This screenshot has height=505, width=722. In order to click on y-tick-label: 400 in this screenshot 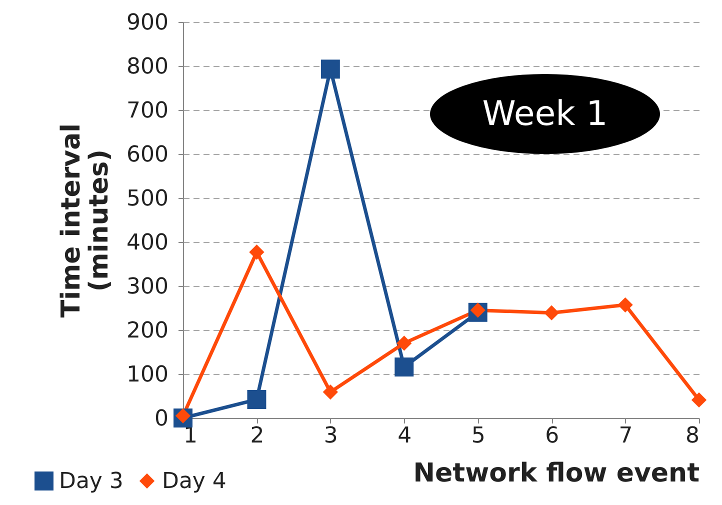, I will do `click(147, 243)`.